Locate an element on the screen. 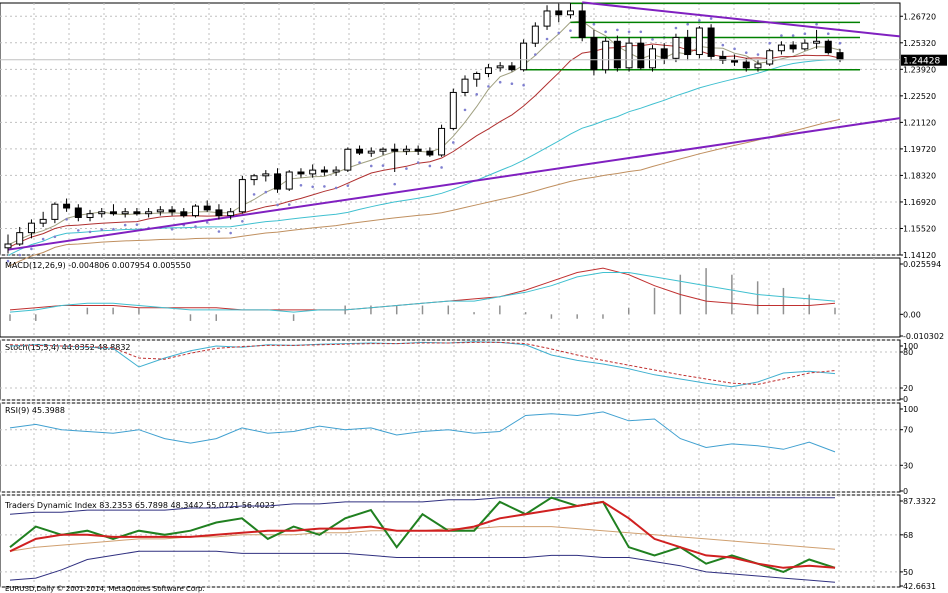  rsi-panel: RSI(9) 45.3988 100 70 30 0 is located at coordinates (461, 450).